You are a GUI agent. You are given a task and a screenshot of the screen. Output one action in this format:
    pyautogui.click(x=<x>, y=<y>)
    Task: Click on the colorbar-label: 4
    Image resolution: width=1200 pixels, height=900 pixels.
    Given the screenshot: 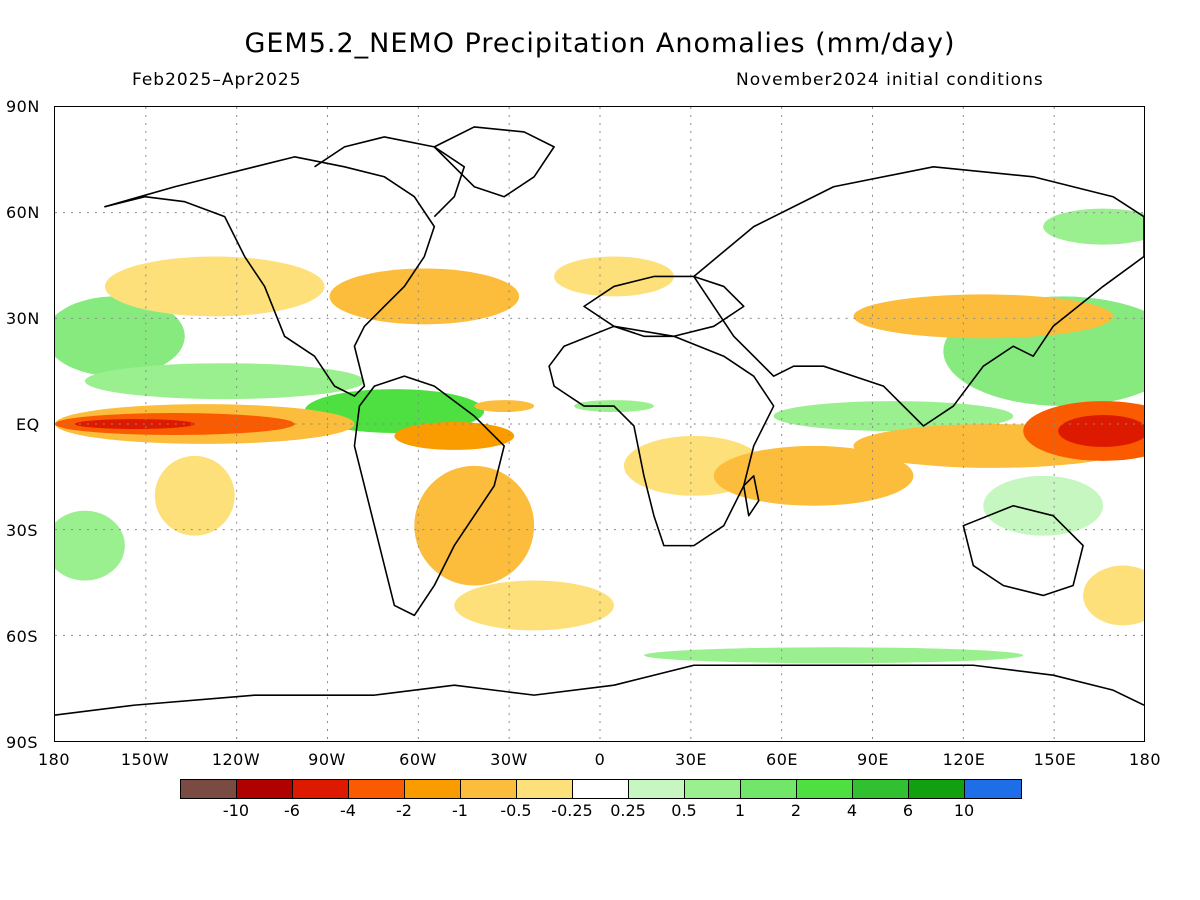 What is the action you would take?
    pyautogui.click(x=852, y=810)
    